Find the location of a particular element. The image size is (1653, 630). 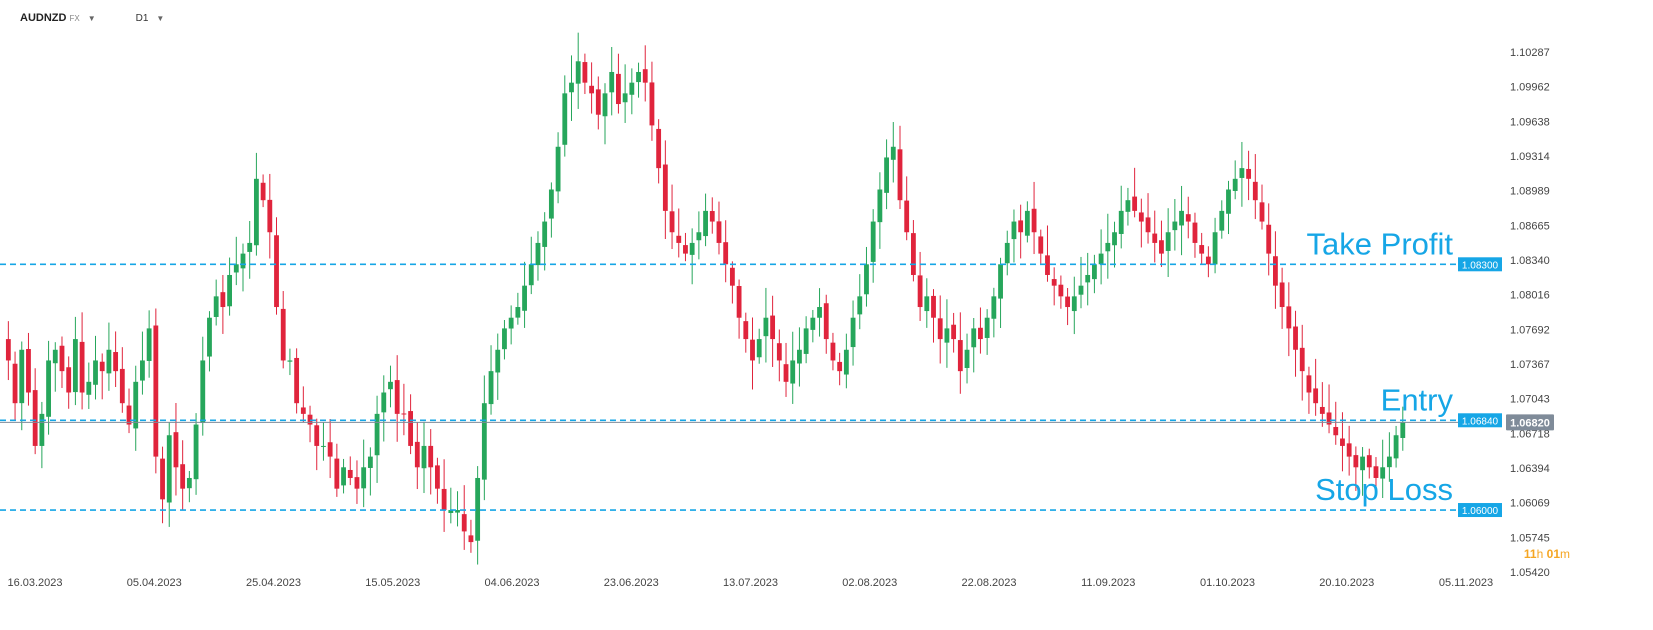

time-tick-label: 01.10.2023 is located at coordinates (1227, 583).